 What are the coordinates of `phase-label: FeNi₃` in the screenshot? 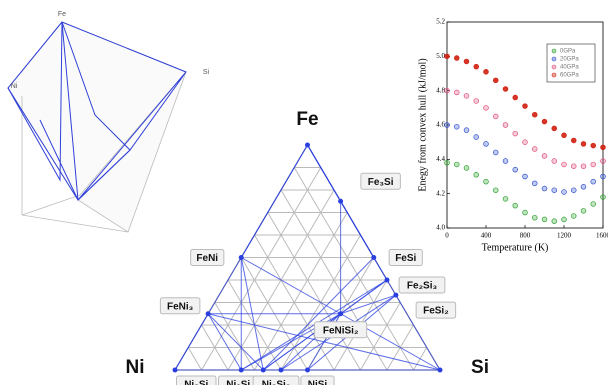 It's located at (180, 306).